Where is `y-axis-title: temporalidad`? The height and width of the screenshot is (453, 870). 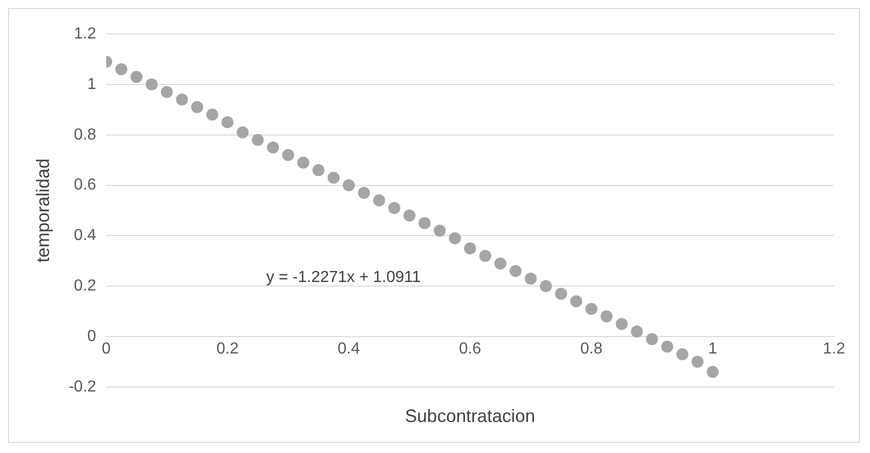
y-axis-title: temporalidad is located at coordinates (42, 210).